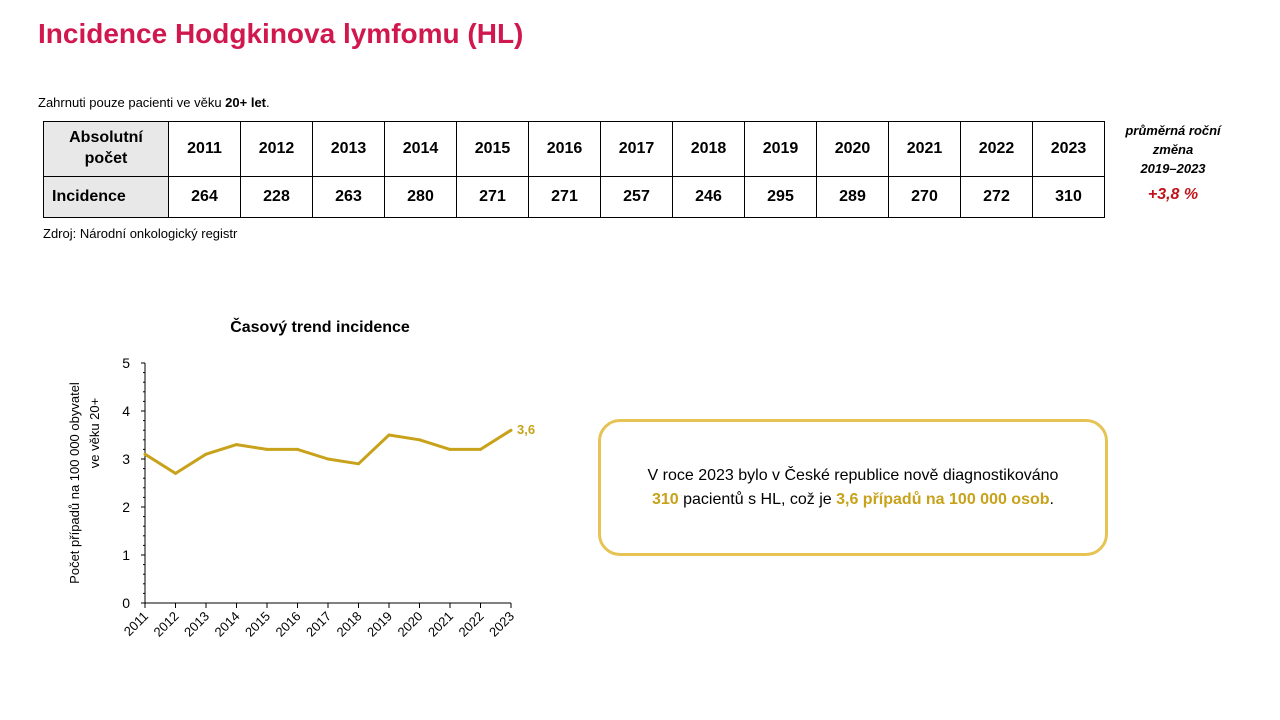 Image resolution: width=1280 pixels, height=720 pixels. I want to click on year-cell: 2019, so click(780, 149).